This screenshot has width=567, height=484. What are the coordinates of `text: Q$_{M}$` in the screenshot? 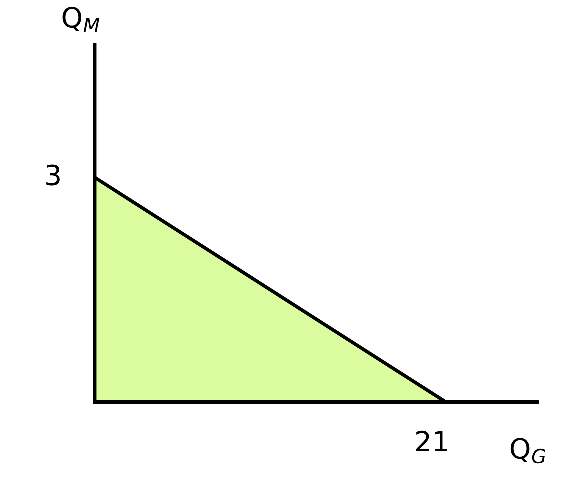 It's located at (81, 19).